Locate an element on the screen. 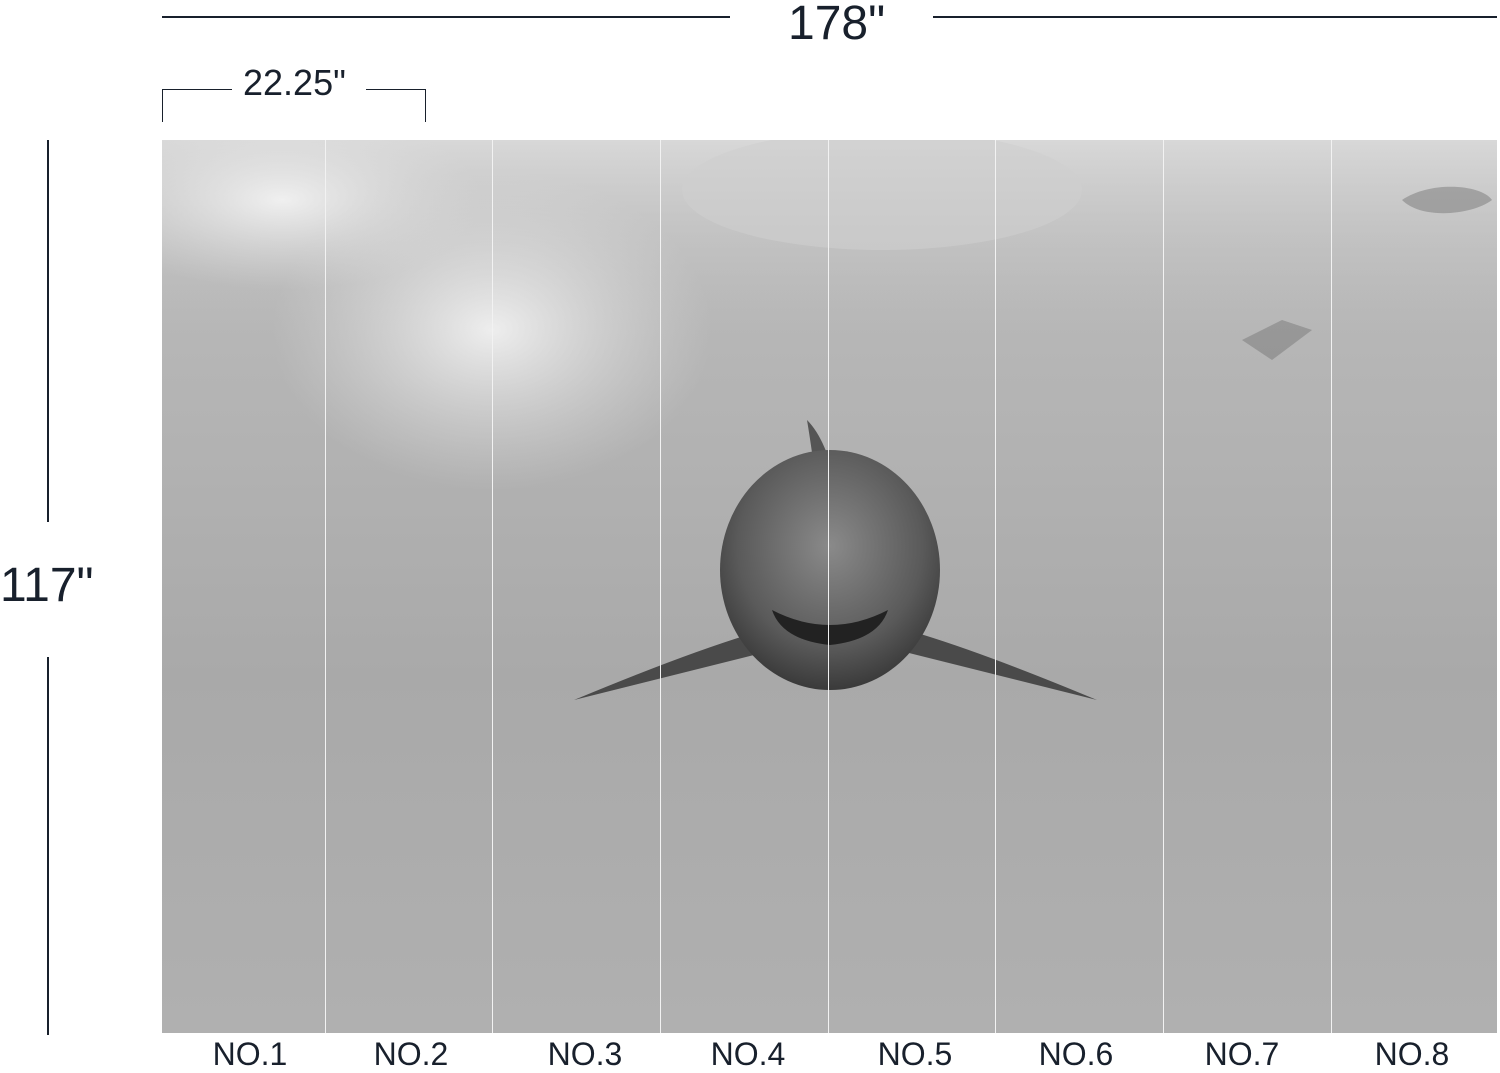 The height and width of the screenshot is (1073, 1500). height-dimension-line-top is located at coordinates (48, 331).